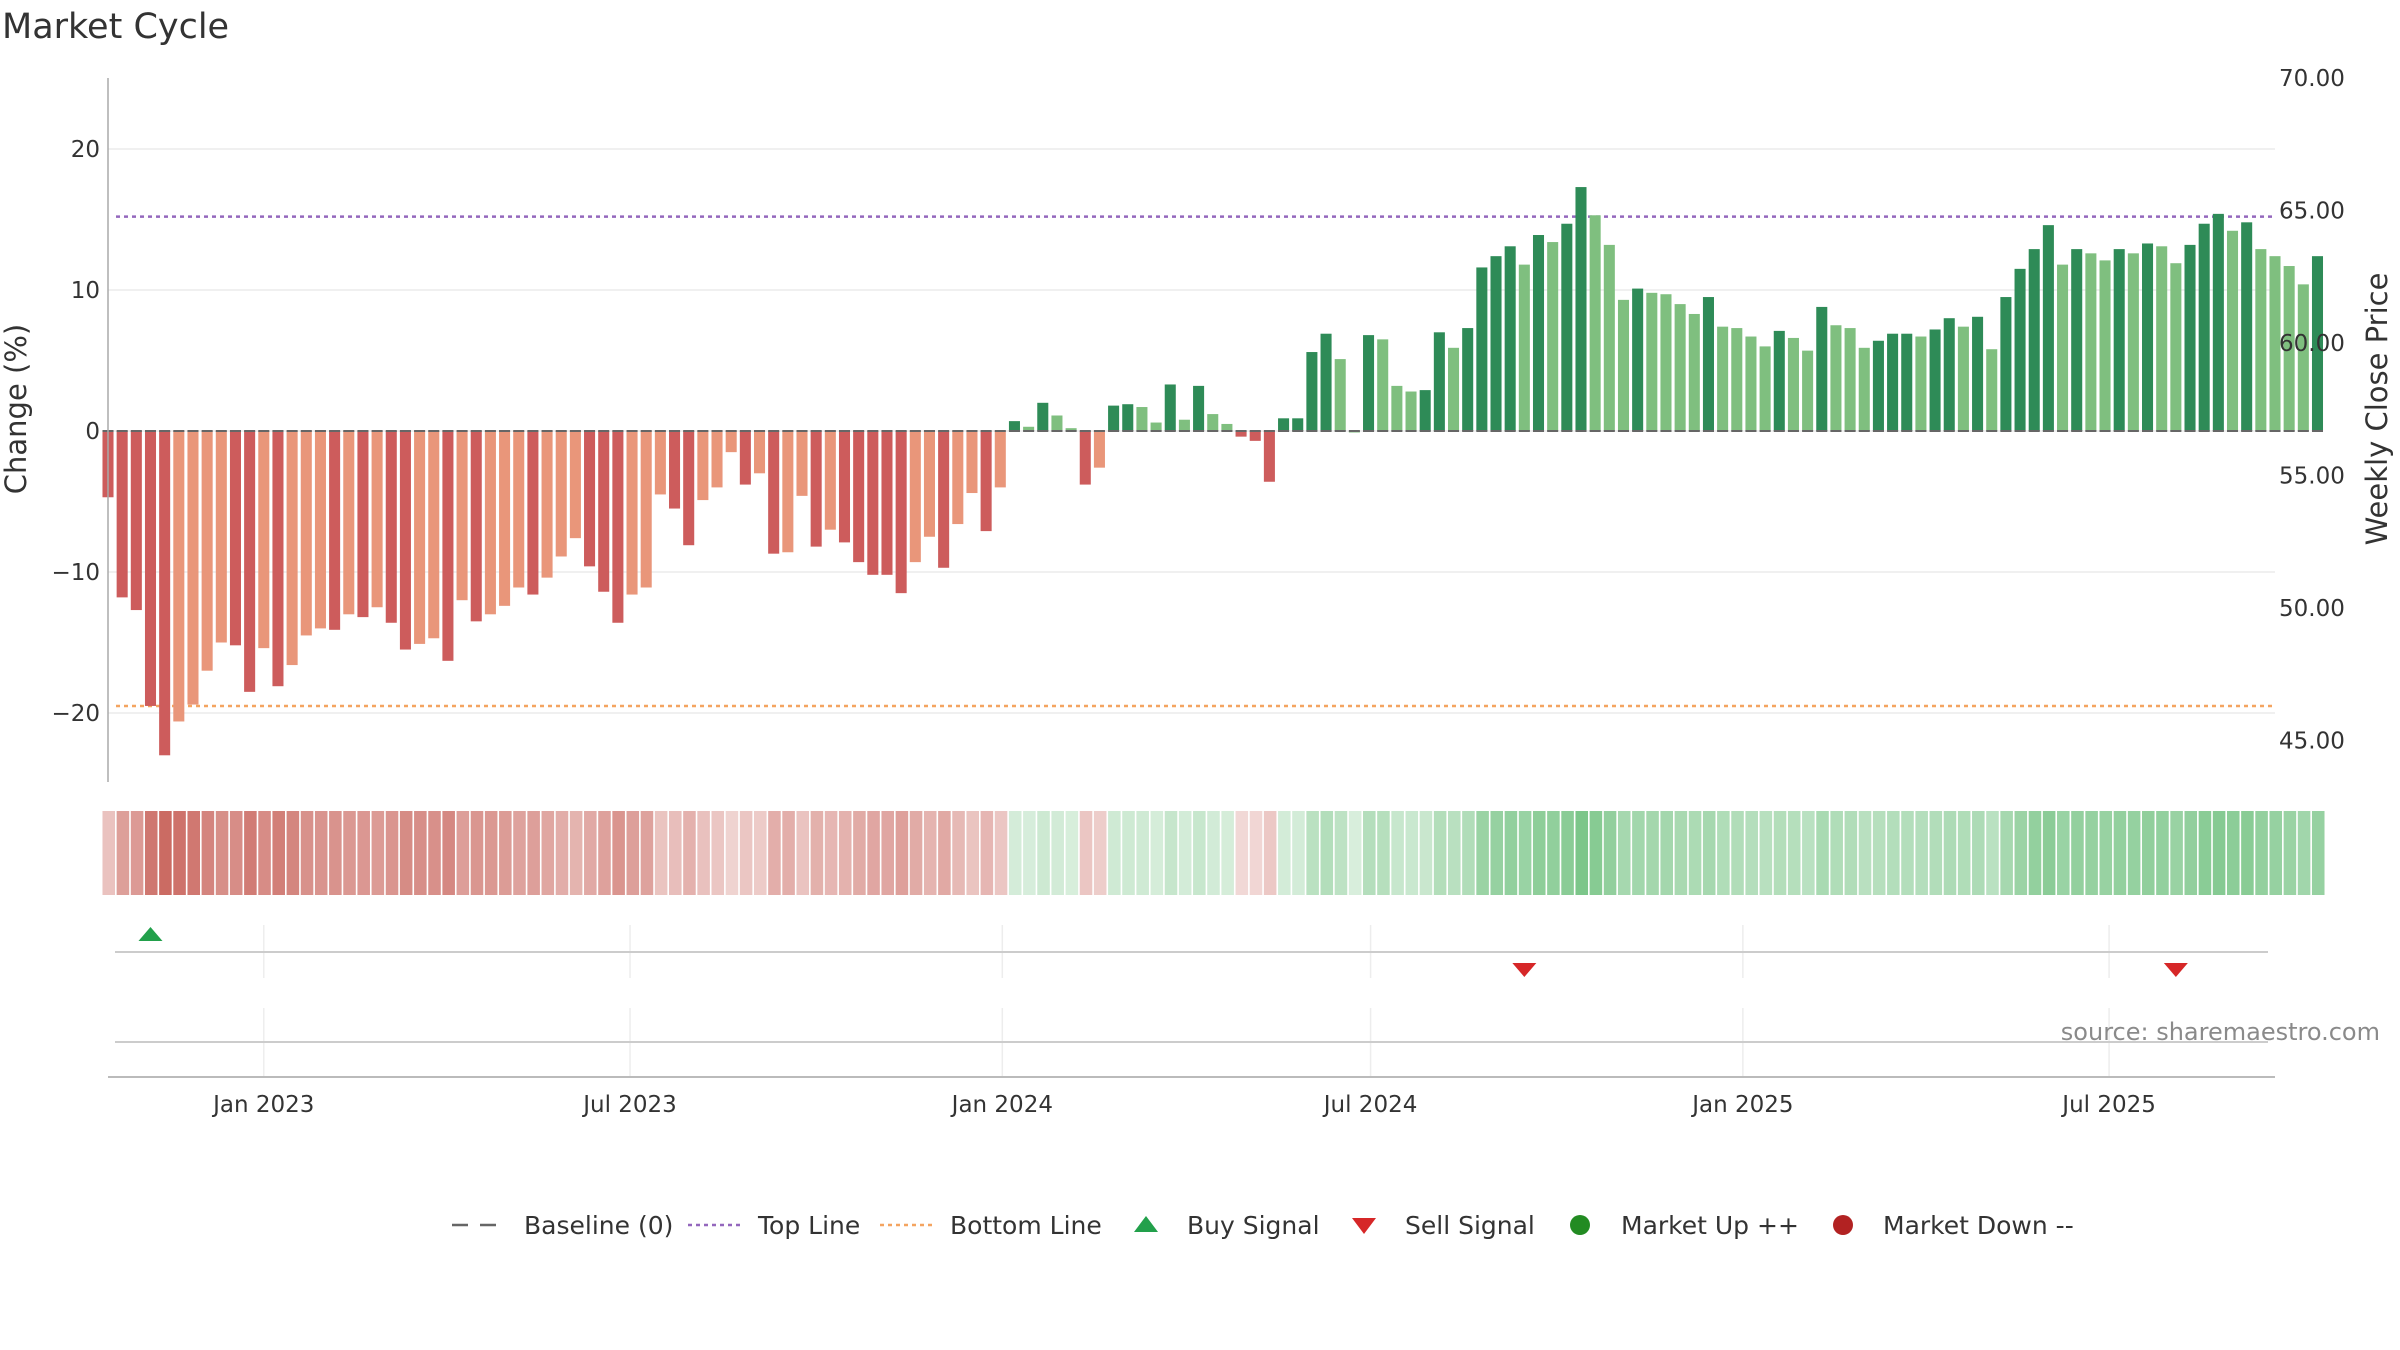  What do you see at coordinates (2312, 344) in the screenshot?
I see `y-right-tick-label: 60.00` at bounding box center [2312, 344].